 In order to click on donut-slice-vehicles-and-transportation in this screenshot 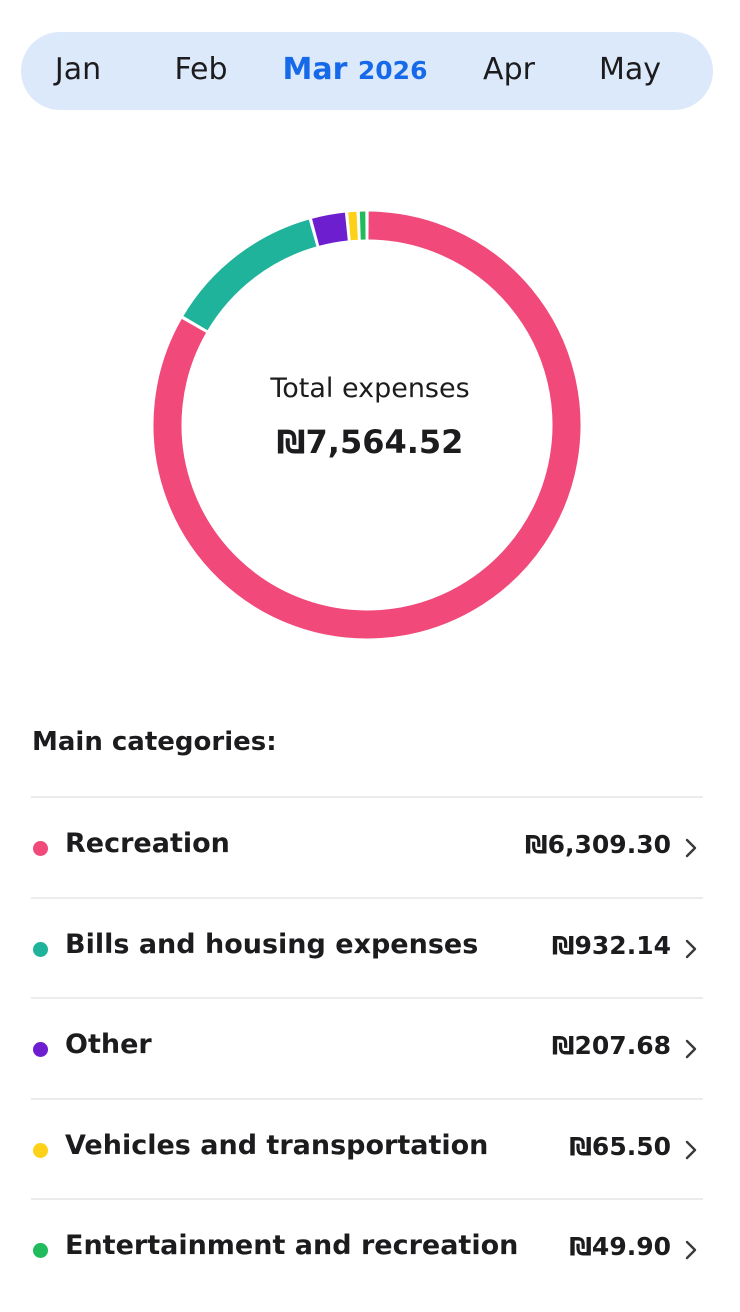, I will do `click(353, 226)`.